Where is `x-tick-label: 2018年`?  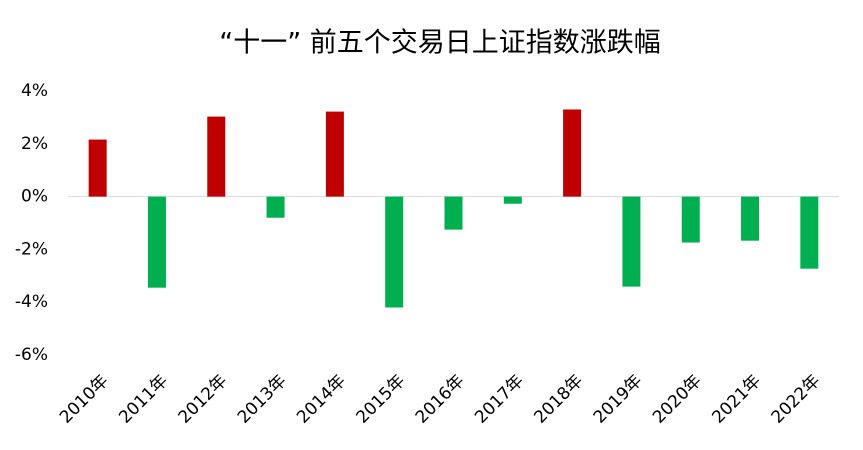 x-tick-label: 2018年 is located at coordinates (558, 399).